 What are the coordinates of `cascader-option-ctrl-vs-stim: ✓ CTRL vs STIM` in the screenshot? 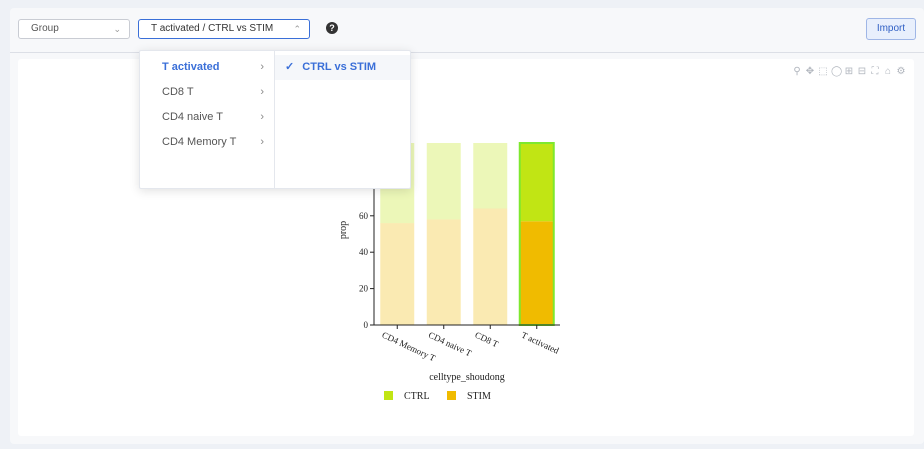 It's located at (342, 67).